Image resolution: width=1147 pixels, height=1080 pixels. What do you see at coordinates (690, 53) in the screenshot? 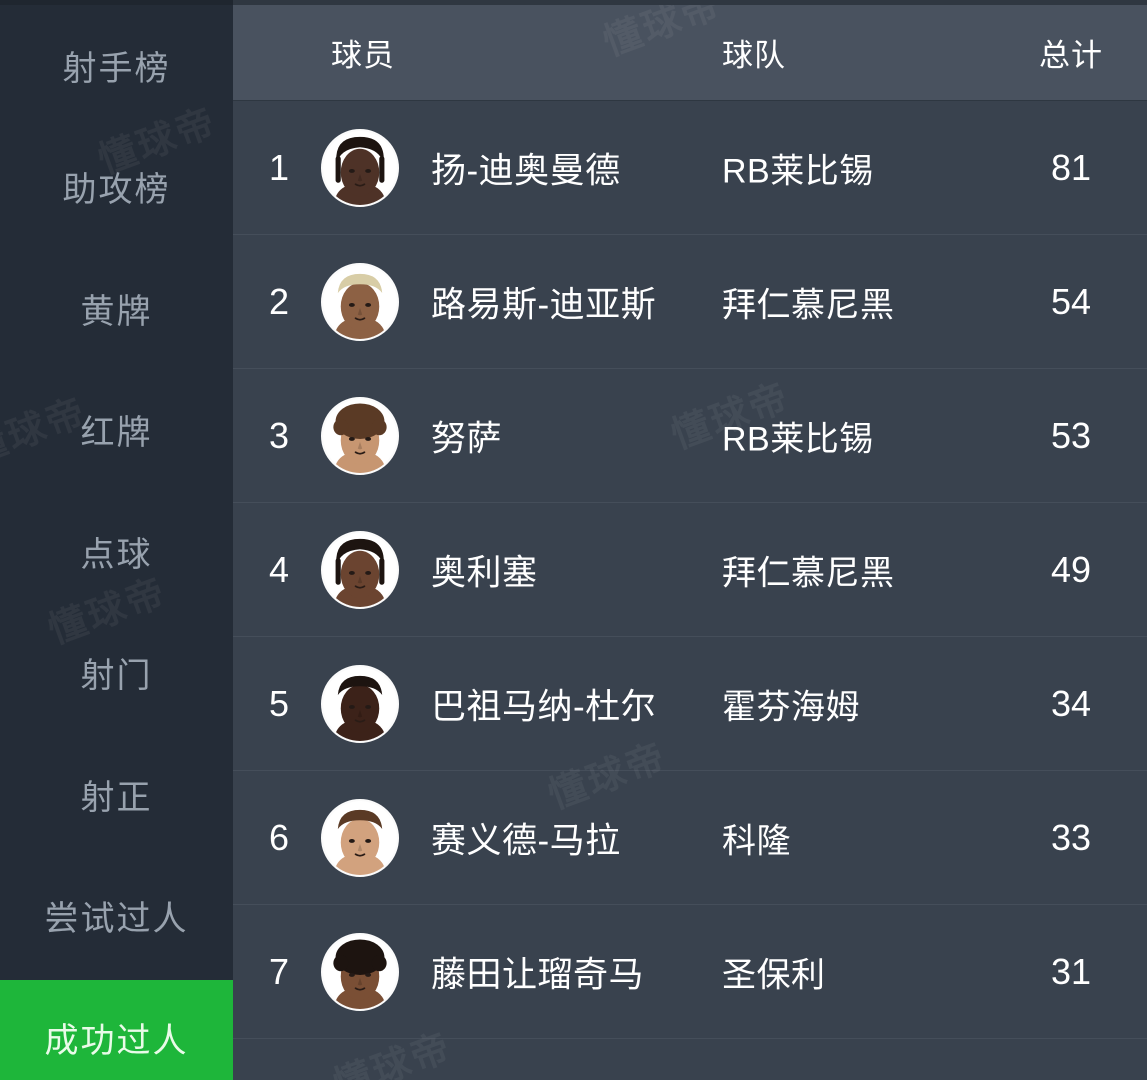
I see `table-header-row: 球员 球队 总计` at bounding box center [690, 53].